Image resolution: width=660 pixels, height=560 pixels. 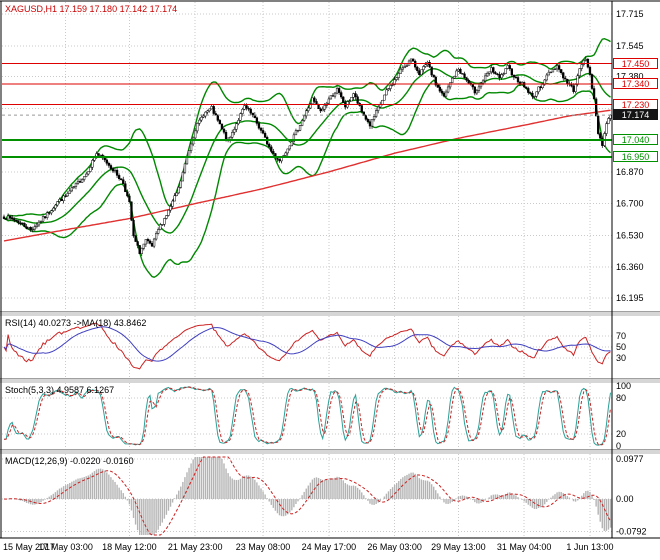 I want to click on rsi-ma-line, so click(x=307, y=344).